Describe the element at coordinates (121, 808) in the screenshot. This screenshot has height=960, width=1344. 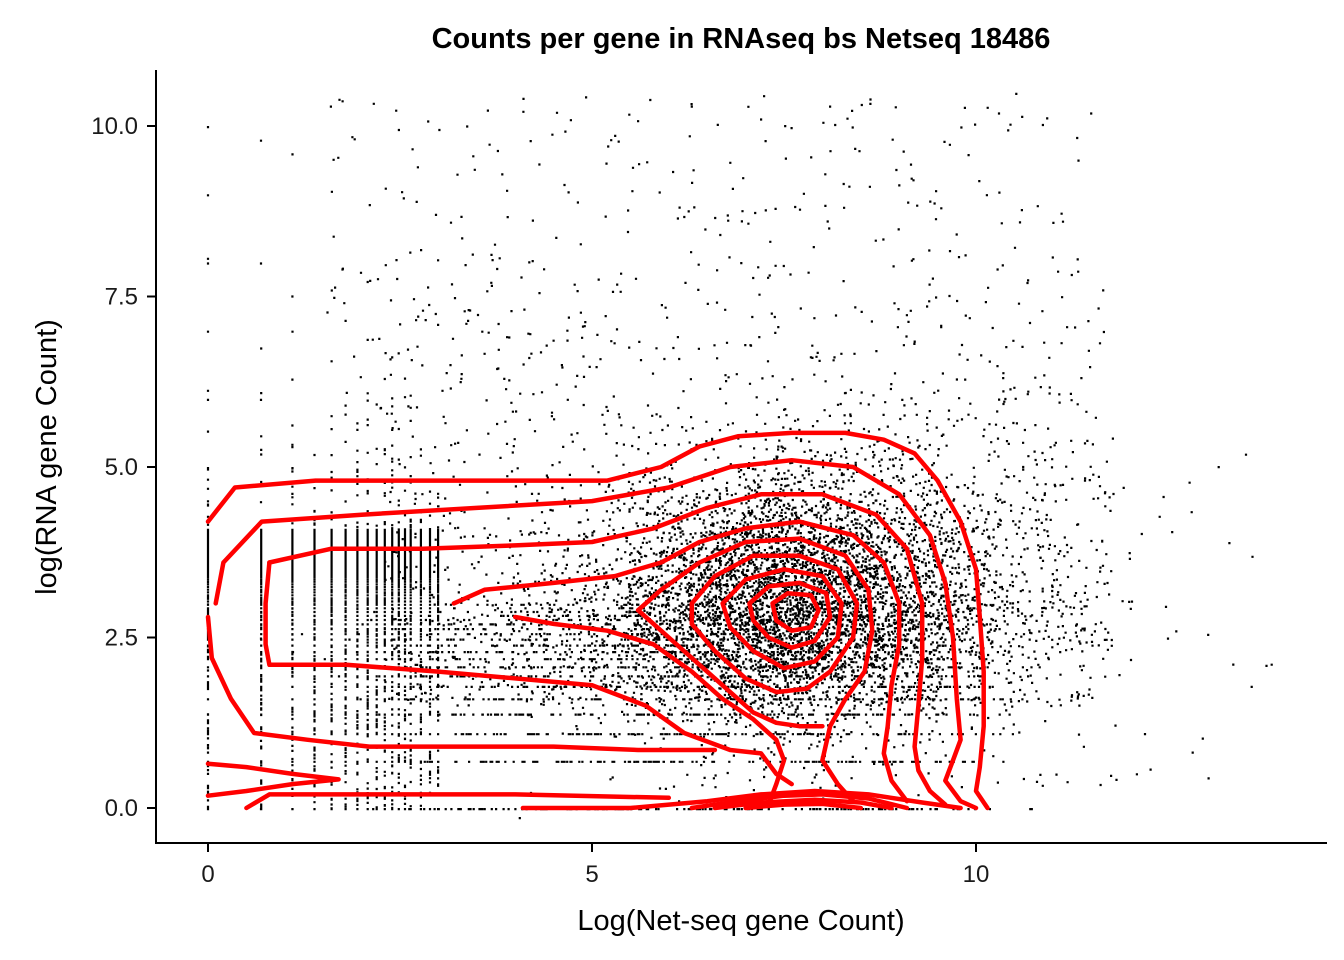
I see `y-tick-label: 0.0` at that location.